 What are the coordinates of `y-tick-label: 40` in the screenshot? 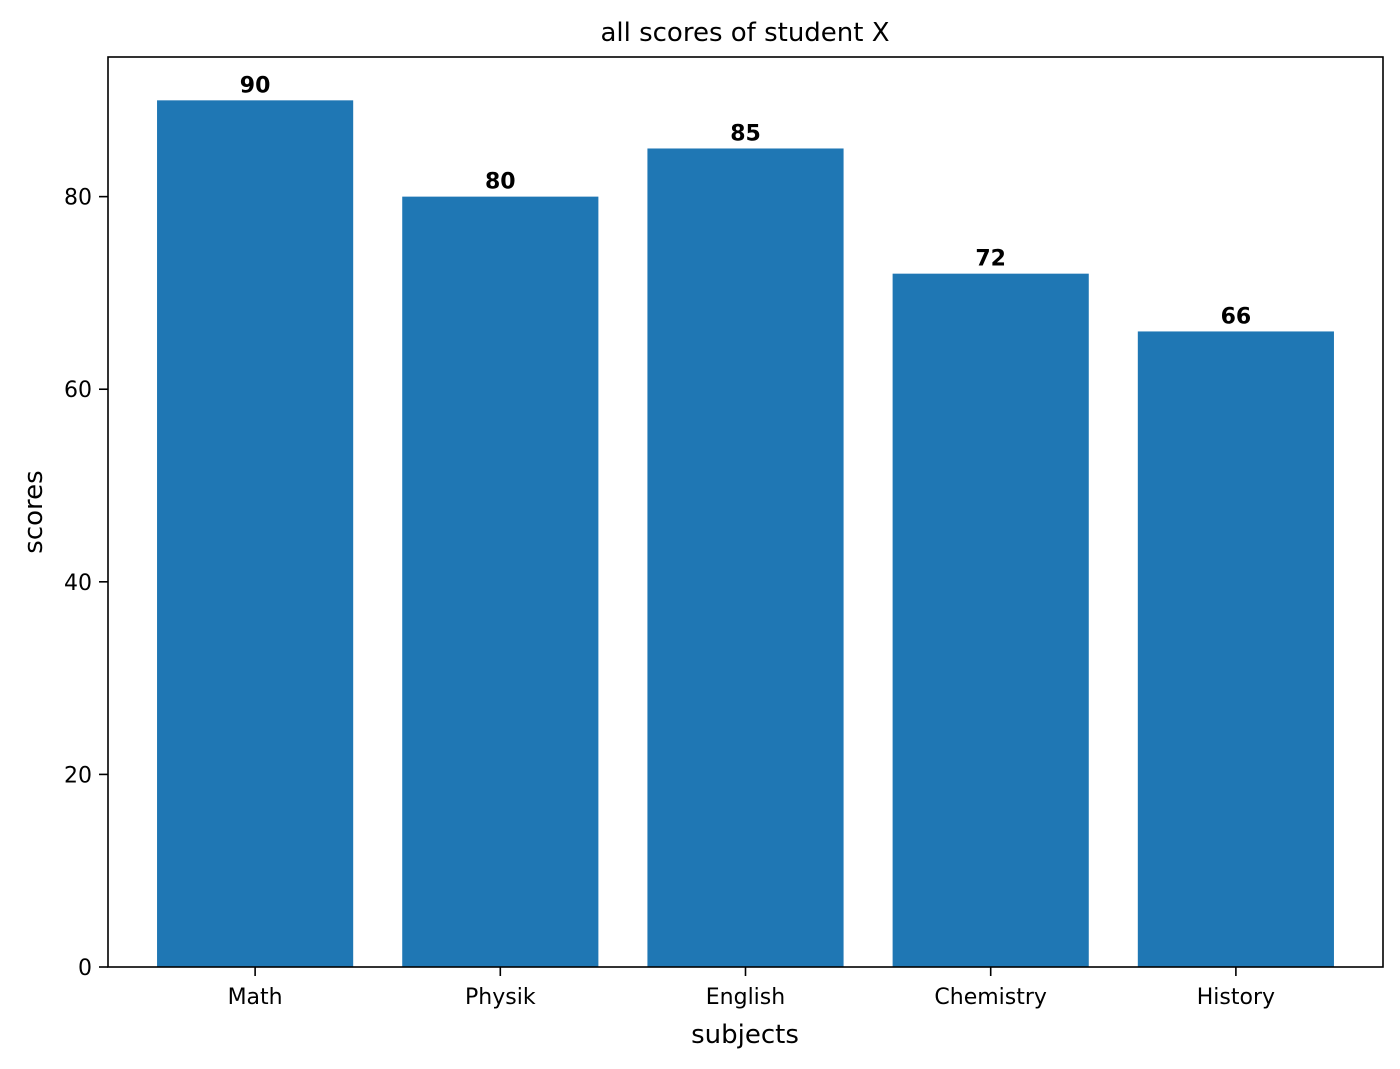 It's located at (78, 583).